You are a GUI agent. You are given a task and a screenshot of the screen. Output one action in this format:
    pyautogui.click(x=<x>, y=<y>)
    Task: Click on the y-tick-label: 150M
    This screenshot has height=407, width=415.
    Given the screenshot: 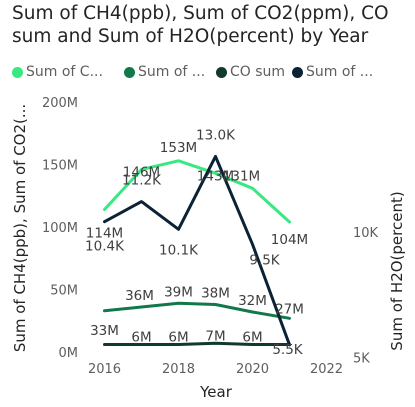 What is the action you would take?
    pyautogui.click(x=60, y=166)
    